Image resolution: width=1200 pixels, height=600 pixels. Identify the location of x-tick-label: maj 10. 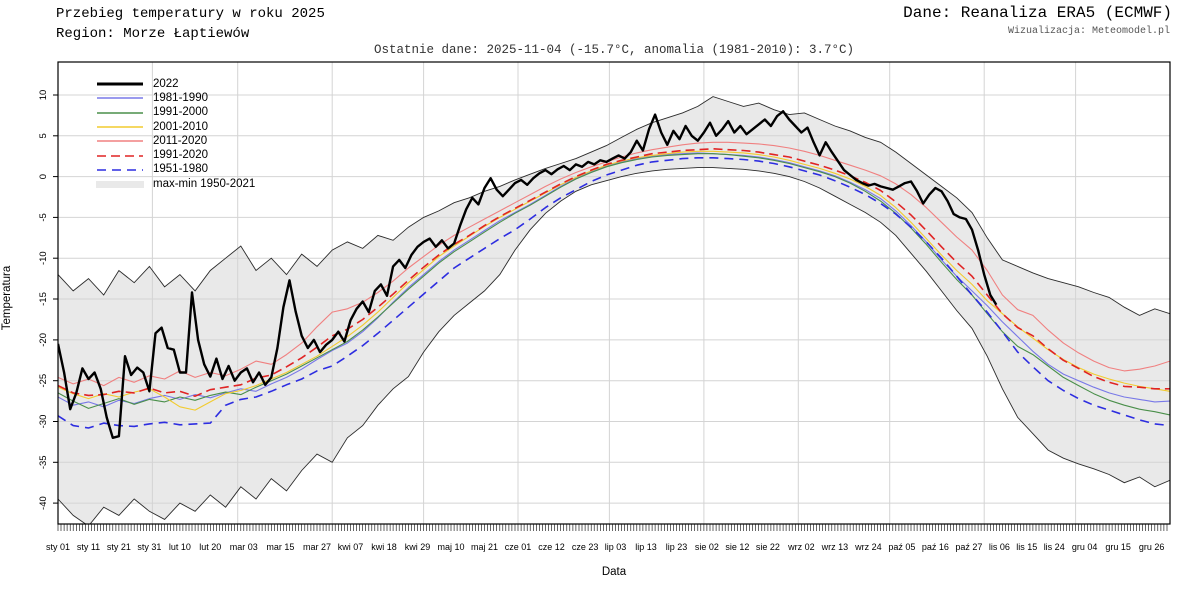
(450, 547).